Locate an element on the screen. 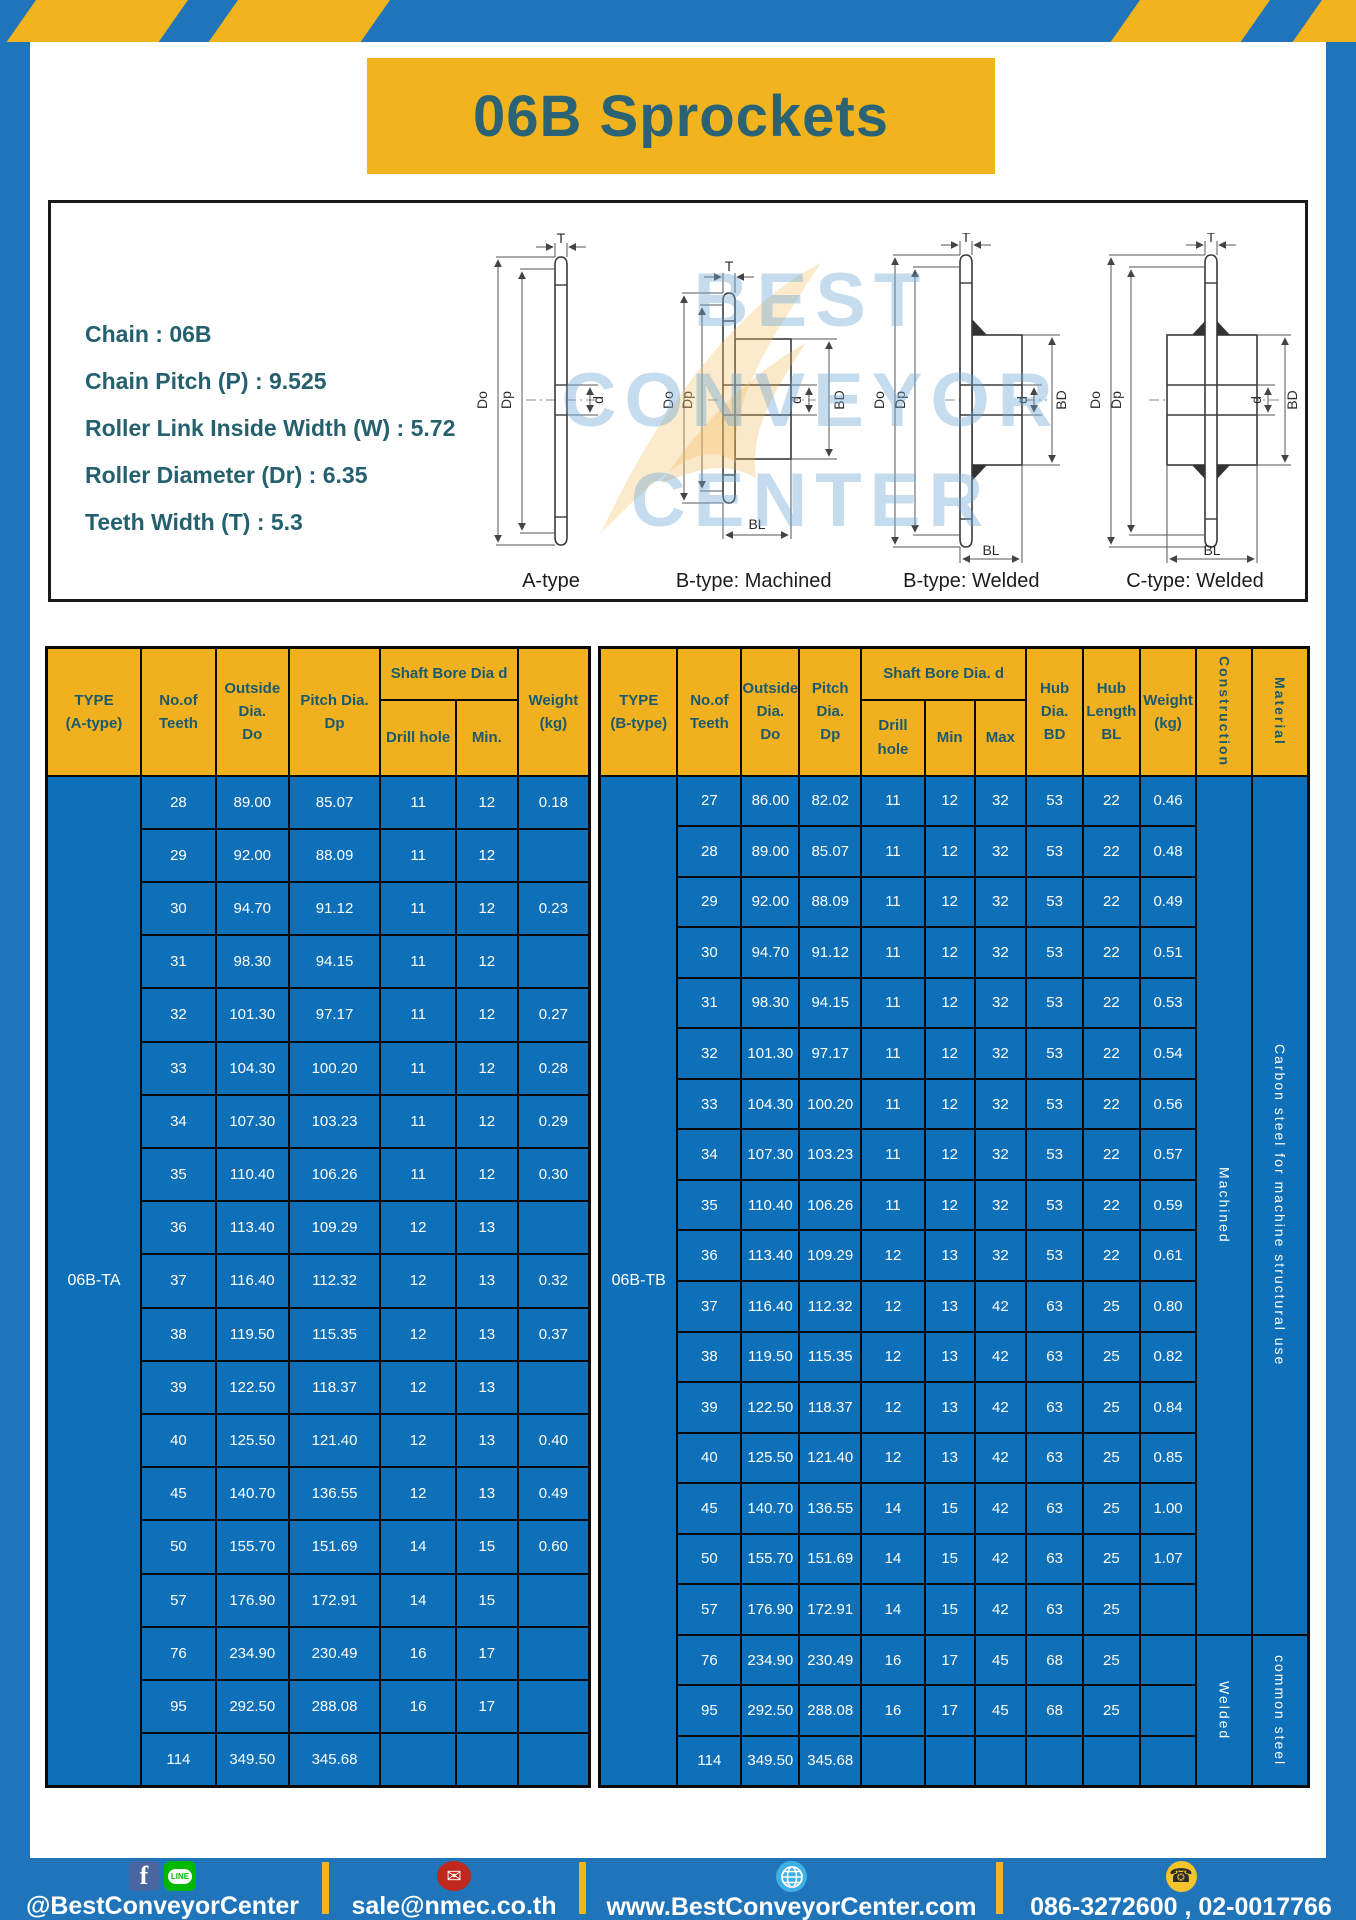  table-cell: 109.29 is located at coordinates (830, 1255).